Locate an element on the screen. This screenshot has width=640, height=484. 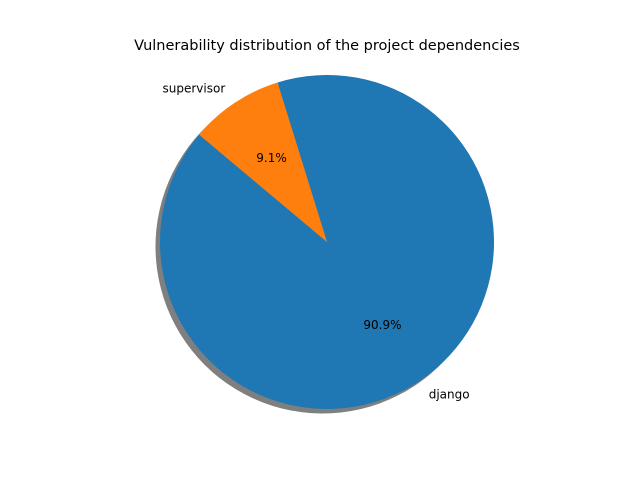
pie-slice-supervisor is located at coordinates (263, 162).